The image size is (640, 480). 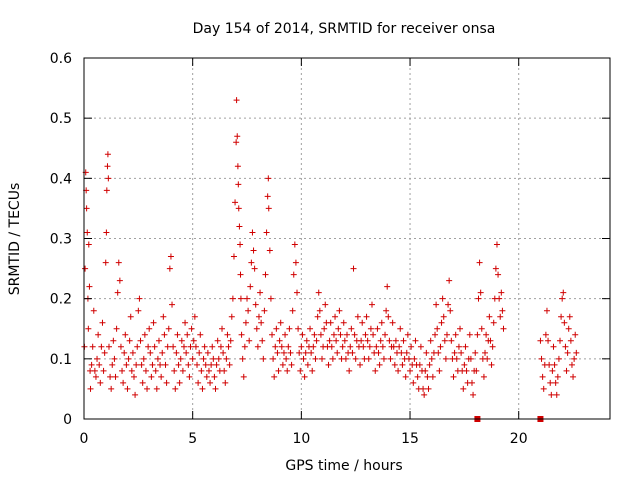 What do you see at coordinates (519, 439) in the screenshot?
I see `x-tick-label: 20` at bounding box center [519, 439].